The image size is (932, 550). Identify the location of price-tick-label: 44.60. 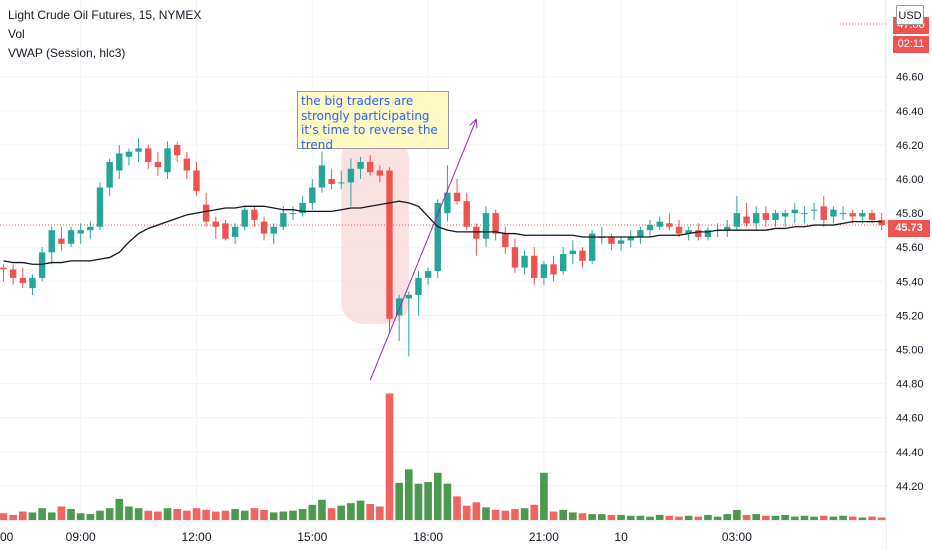
(910, 419).